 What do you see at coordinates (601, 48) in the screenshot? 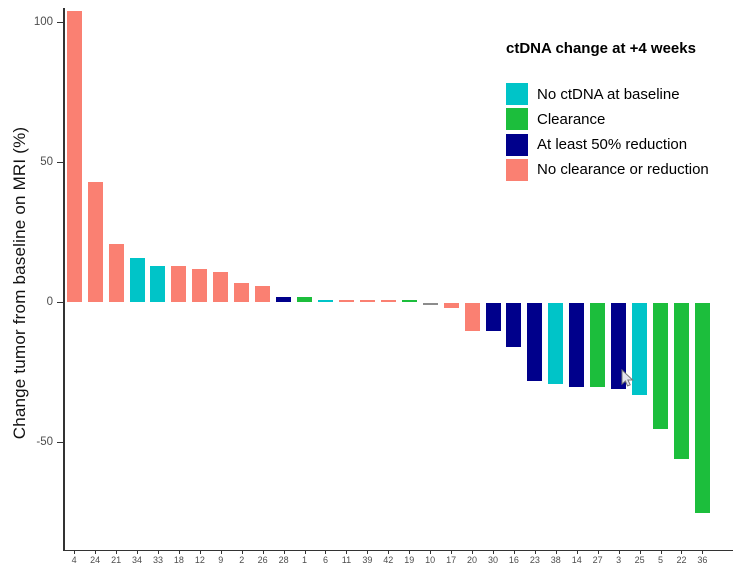
I see `legend-title: ctDNA change at +4 weeks` at bounding box center [601, 48].